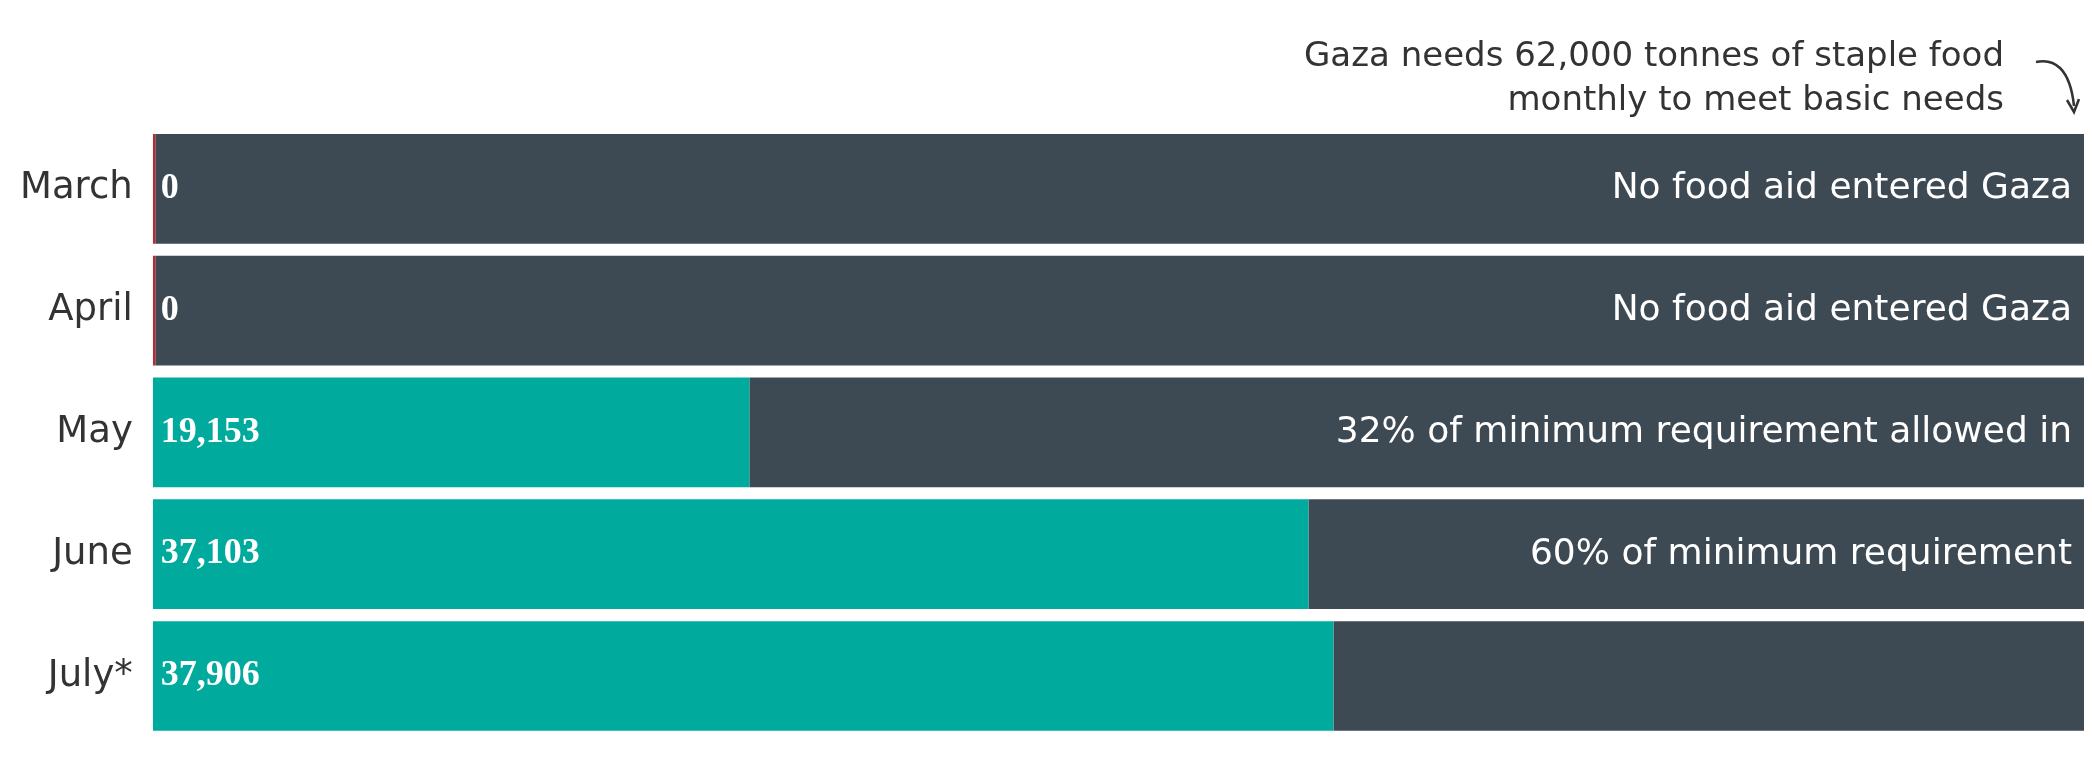 This screenshot has width=2092, height=779. Describe the element at coordinates (1703, 429) in the screenshot. I see `annotation: 32% of minimum requirement allowed in` at that location.